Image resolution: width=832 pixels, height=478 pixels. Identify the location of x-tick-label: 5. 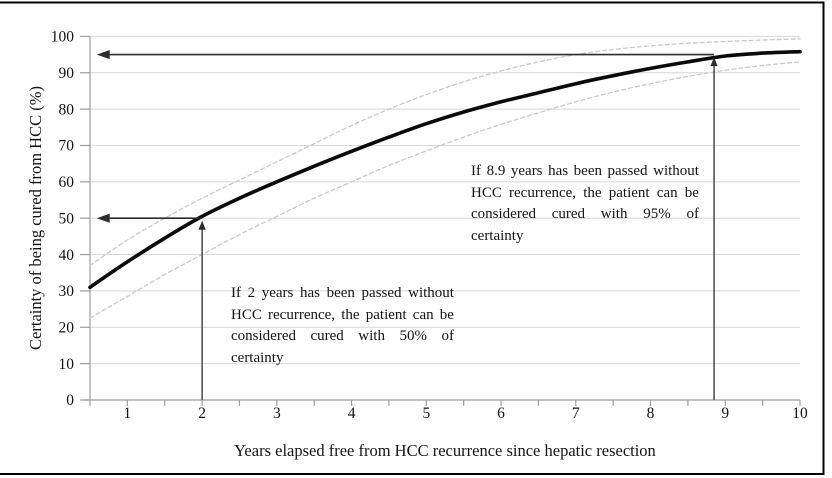
(426, 413).